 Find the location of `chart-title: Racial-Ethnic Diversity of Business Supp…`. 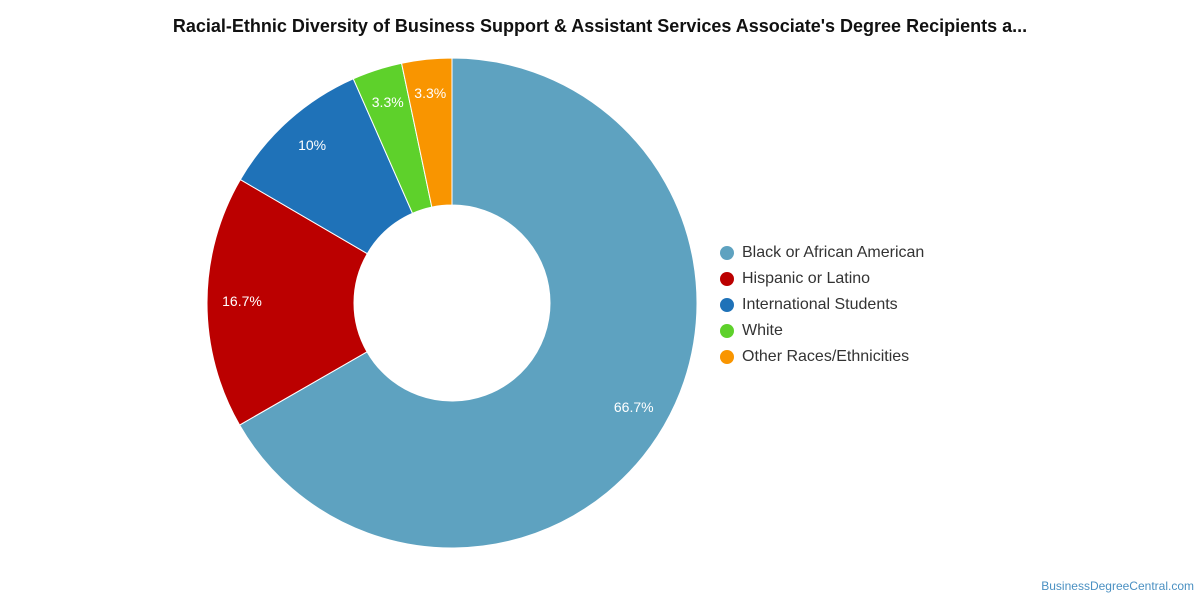

chart-title: Racial-Ethnic Diversity of Business Supp… is located at coordinates (600, 26).